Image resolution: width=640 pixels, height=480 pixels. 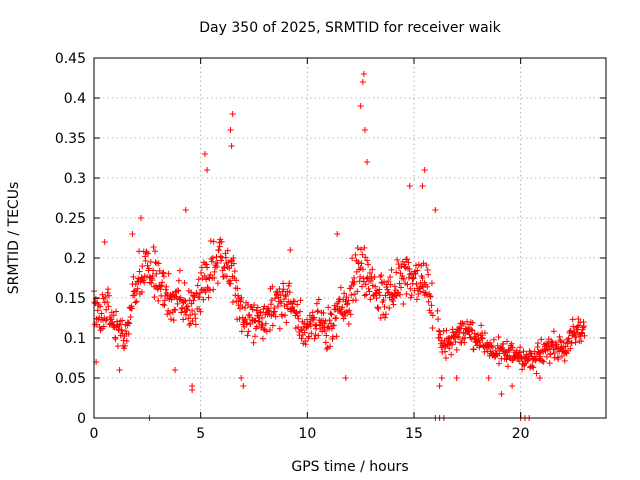 What do you see at coordinates (70, 59) in the screenshot?
I see `y-tick-label: 0.45` at bounding box center [70, 59].